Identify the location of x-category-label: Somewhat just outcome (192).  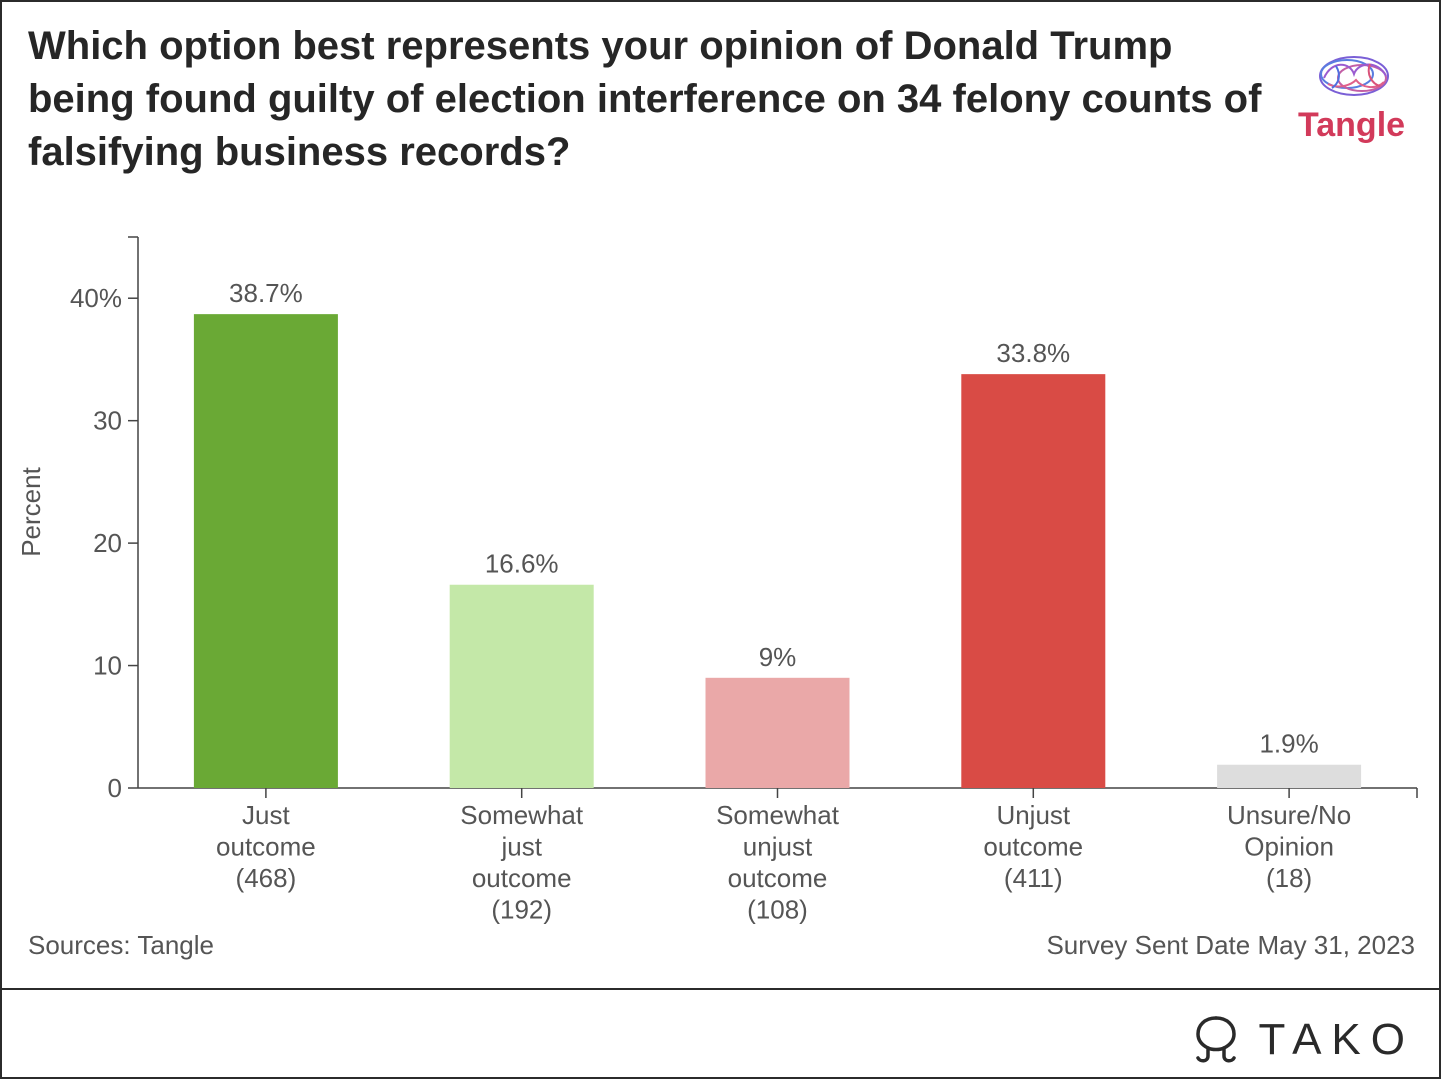
(522, 862).